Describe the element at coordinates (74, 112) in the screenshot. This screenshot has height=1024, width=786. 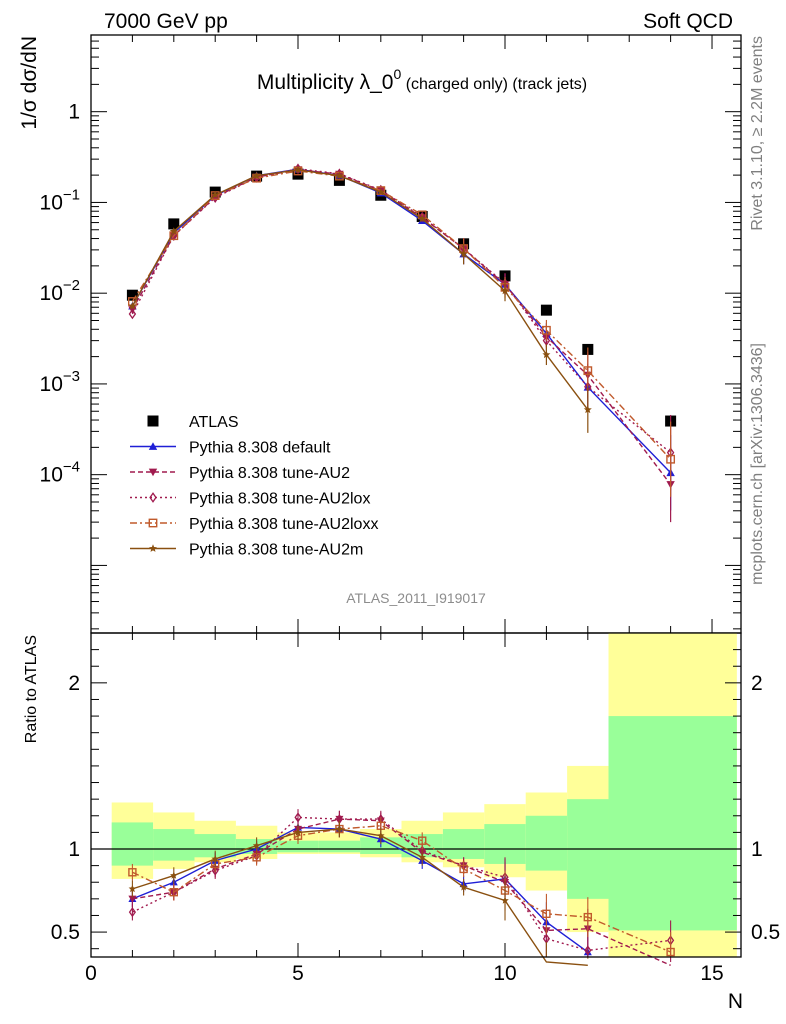
I see `main-y-tick-label: 1` at that location.